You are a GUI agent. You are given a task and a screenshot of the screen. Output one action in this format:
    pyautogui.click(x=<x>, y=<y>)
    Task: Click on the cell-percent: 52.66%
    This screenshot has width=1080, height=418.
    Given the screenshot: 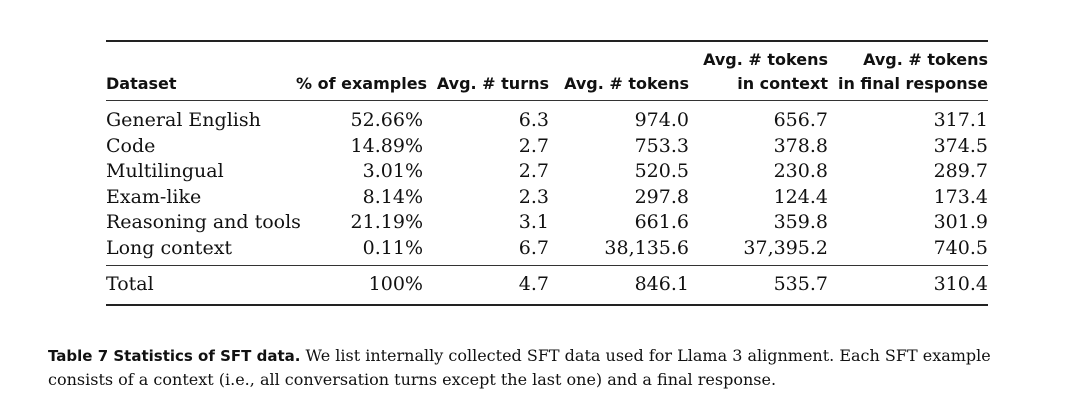 What is the action you would take?
    pyautogui.click(x=386, y=120)
    